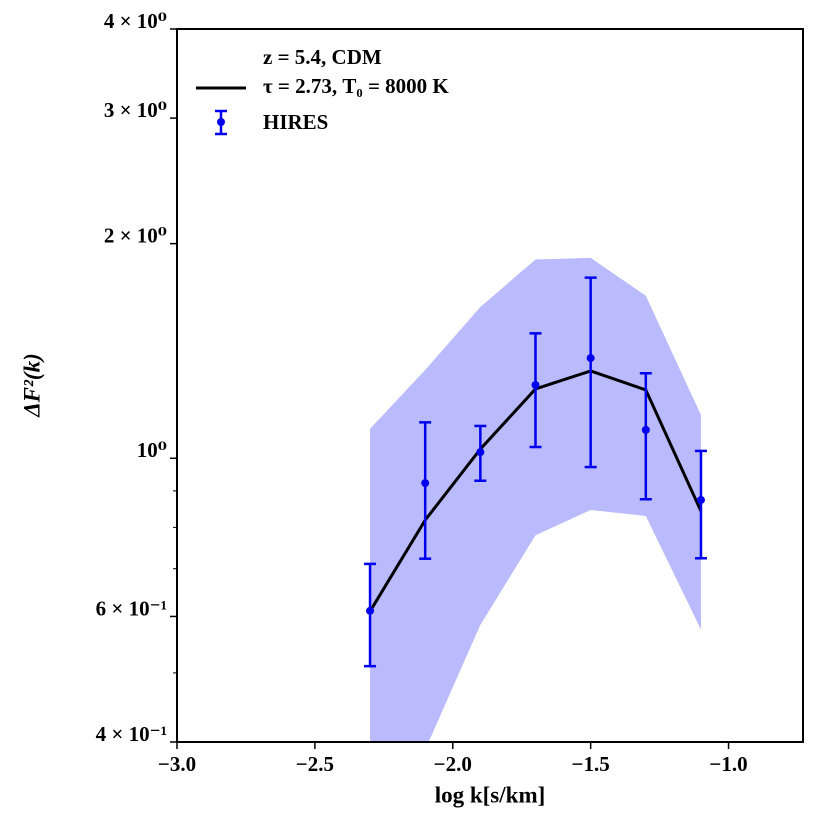  What do you see at coordinates (356, 86) in the screenshot?
I see `legend-label: τ = 2.73, T₀ = 8000 K` at bounding box center [356, 86].